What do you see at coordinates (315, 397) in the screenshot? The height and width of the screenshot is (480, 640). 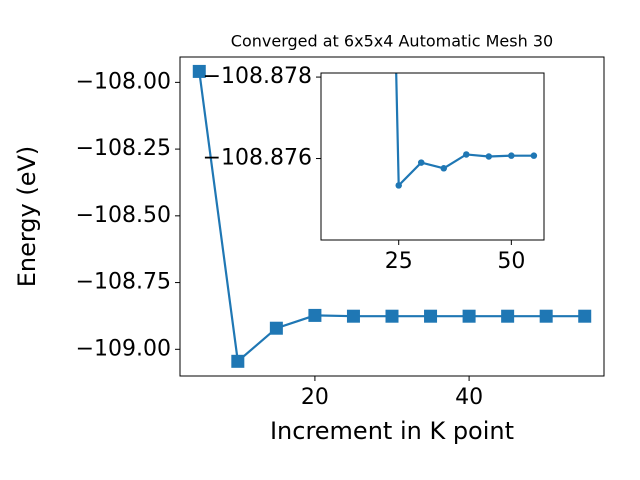 I see `x-tick-label: 20` at bounding box center [315, 397].